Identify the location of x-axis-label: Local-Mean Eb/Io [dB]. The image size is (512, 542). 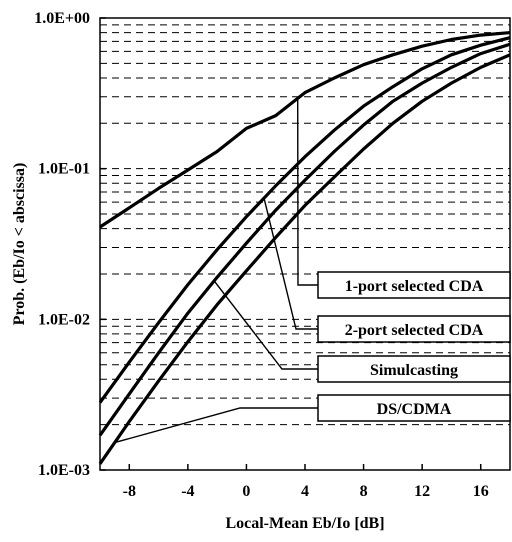
(304, 523).